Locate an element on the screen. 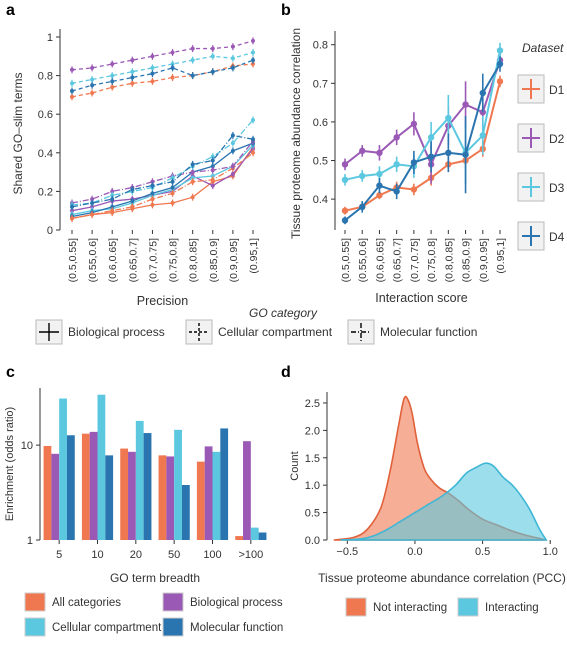 The image size is (567, 649). panel-label-a: a is located at coordinates (10, 10).